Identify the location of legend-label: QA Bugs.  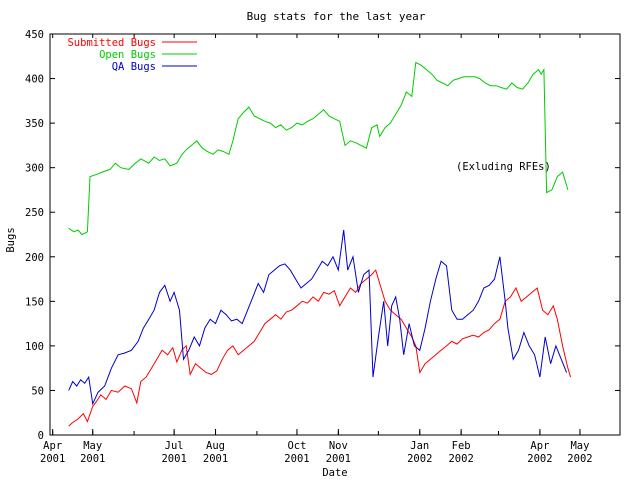
(134, 67).